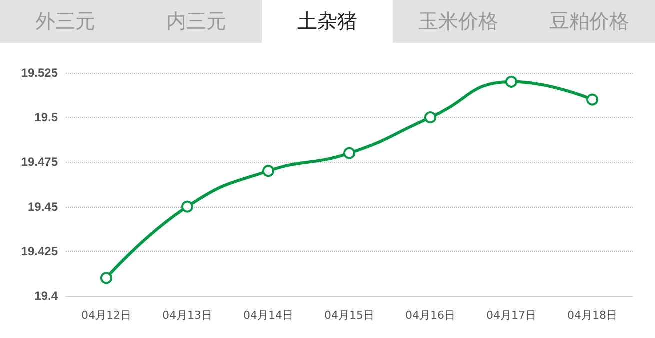 The image size is (655, 338). What do you see at coordinates (65, 21) in the screenshot?
I see `text: 外三元` at bounding box center [65, 21].